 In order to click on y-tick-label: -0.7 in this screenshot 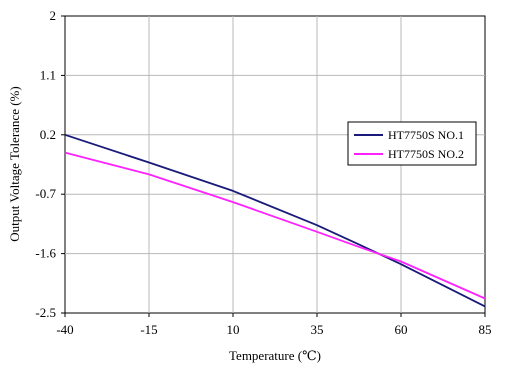, I will do `click(45, 193)`.